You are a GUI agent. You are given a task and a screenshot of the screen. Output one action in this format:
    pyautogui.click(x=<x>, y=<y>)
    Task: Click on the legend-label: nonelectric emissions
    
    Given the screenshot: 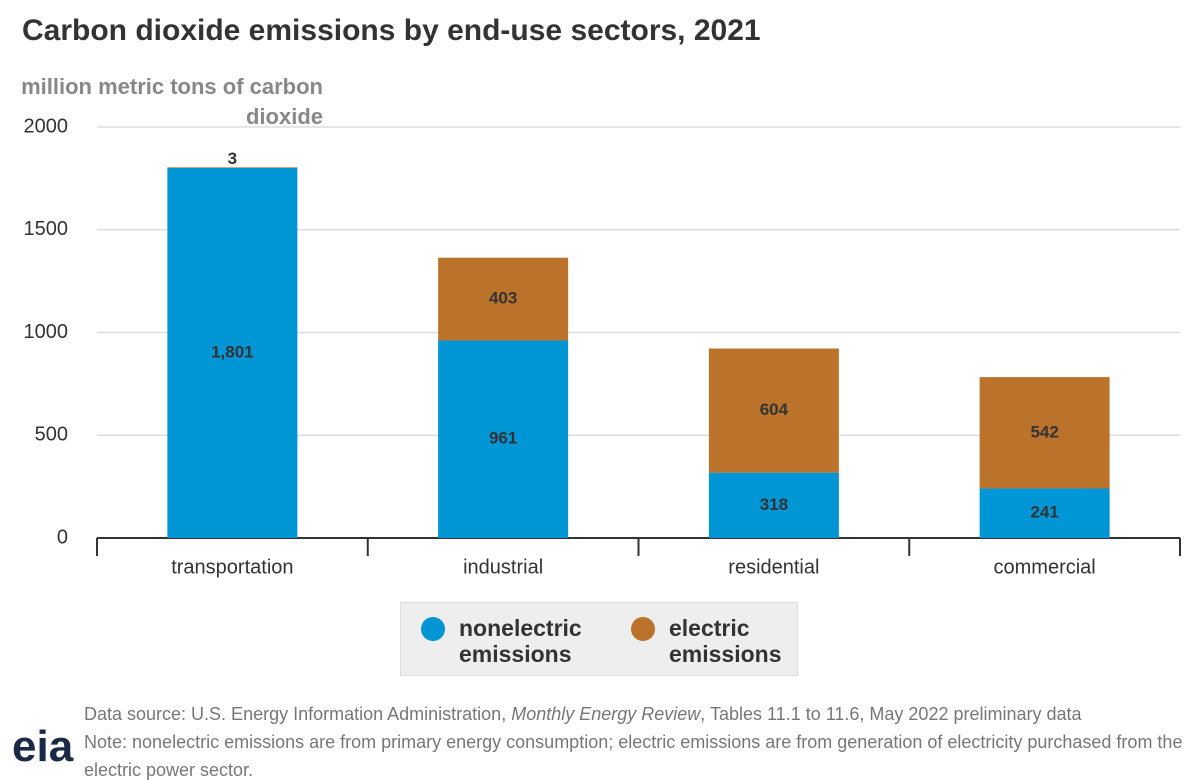 What is the action you would take?
    pyautogui.click(x=520, y=641)
    